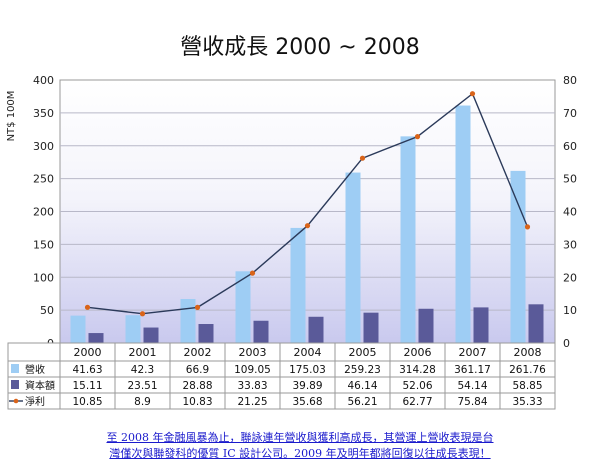  Describe the element at coordinates (35, 402) in the screenshot. I see `legend-label: 淨利` at that location.